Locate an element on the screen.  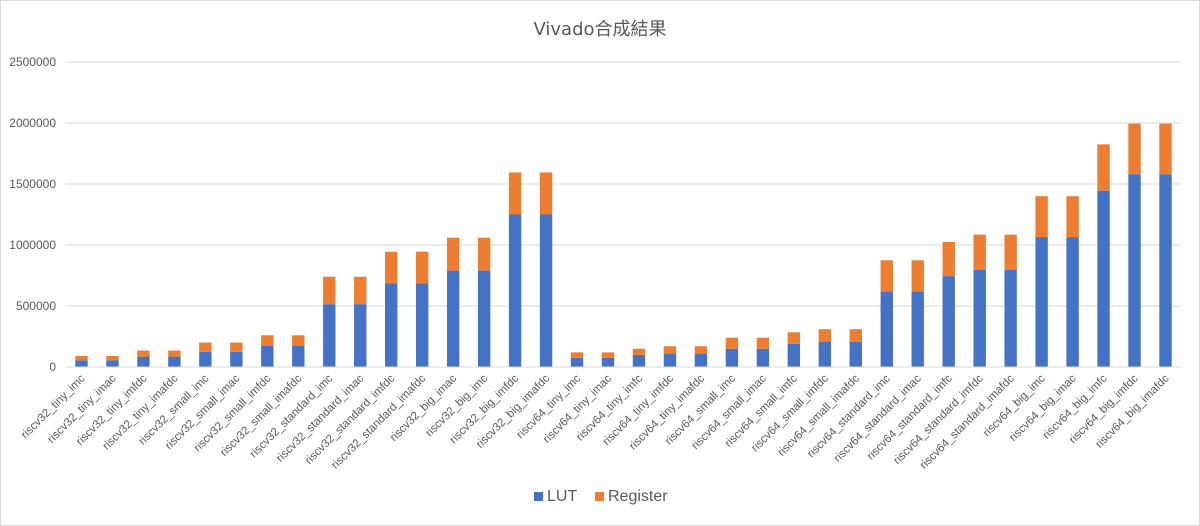
y-tick-label: 0 is located at coordinates (52, 367).